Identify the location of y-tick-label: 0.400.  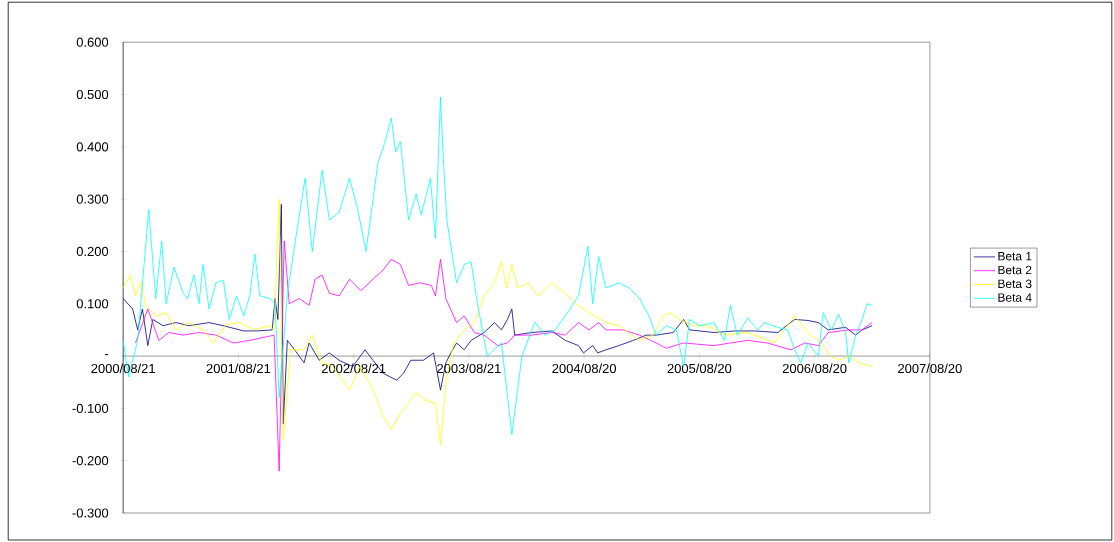
(92, 147).